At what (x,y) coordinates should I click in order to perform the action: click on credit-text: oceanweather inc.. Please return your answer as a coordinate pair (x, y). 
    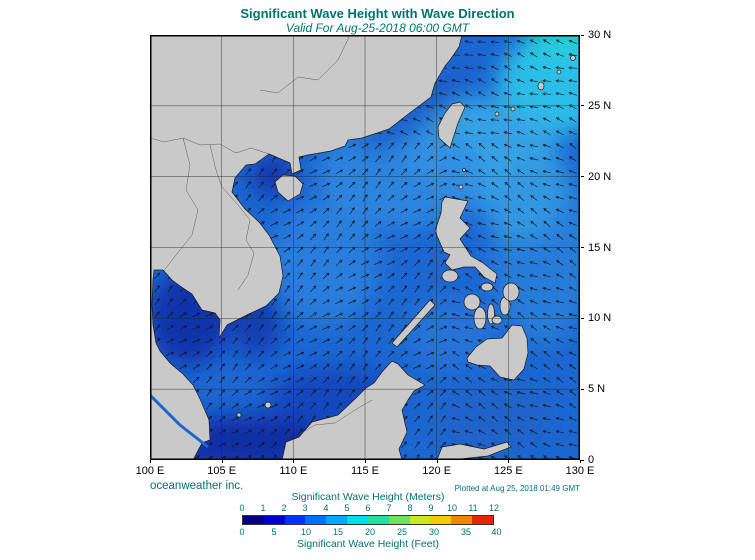
    Looking at the image, I should click on (197, 486).